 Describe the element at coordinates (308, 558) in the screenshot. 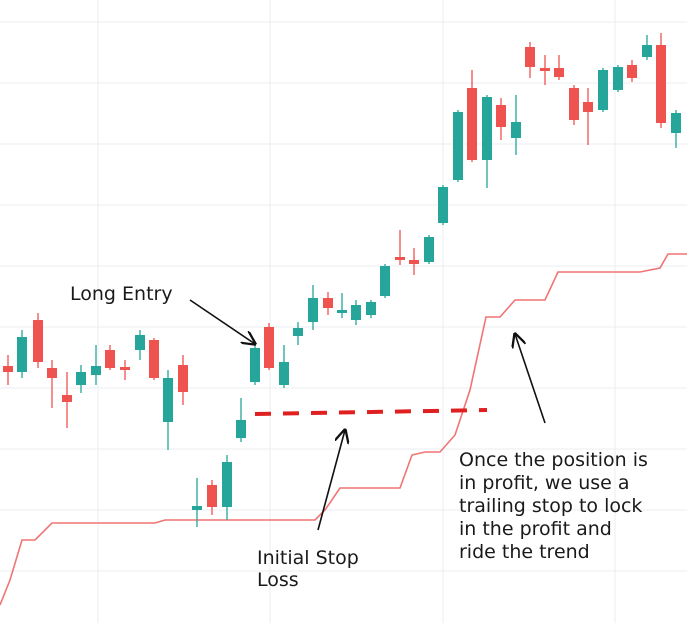

I see `note: Initial Stop` at that location.